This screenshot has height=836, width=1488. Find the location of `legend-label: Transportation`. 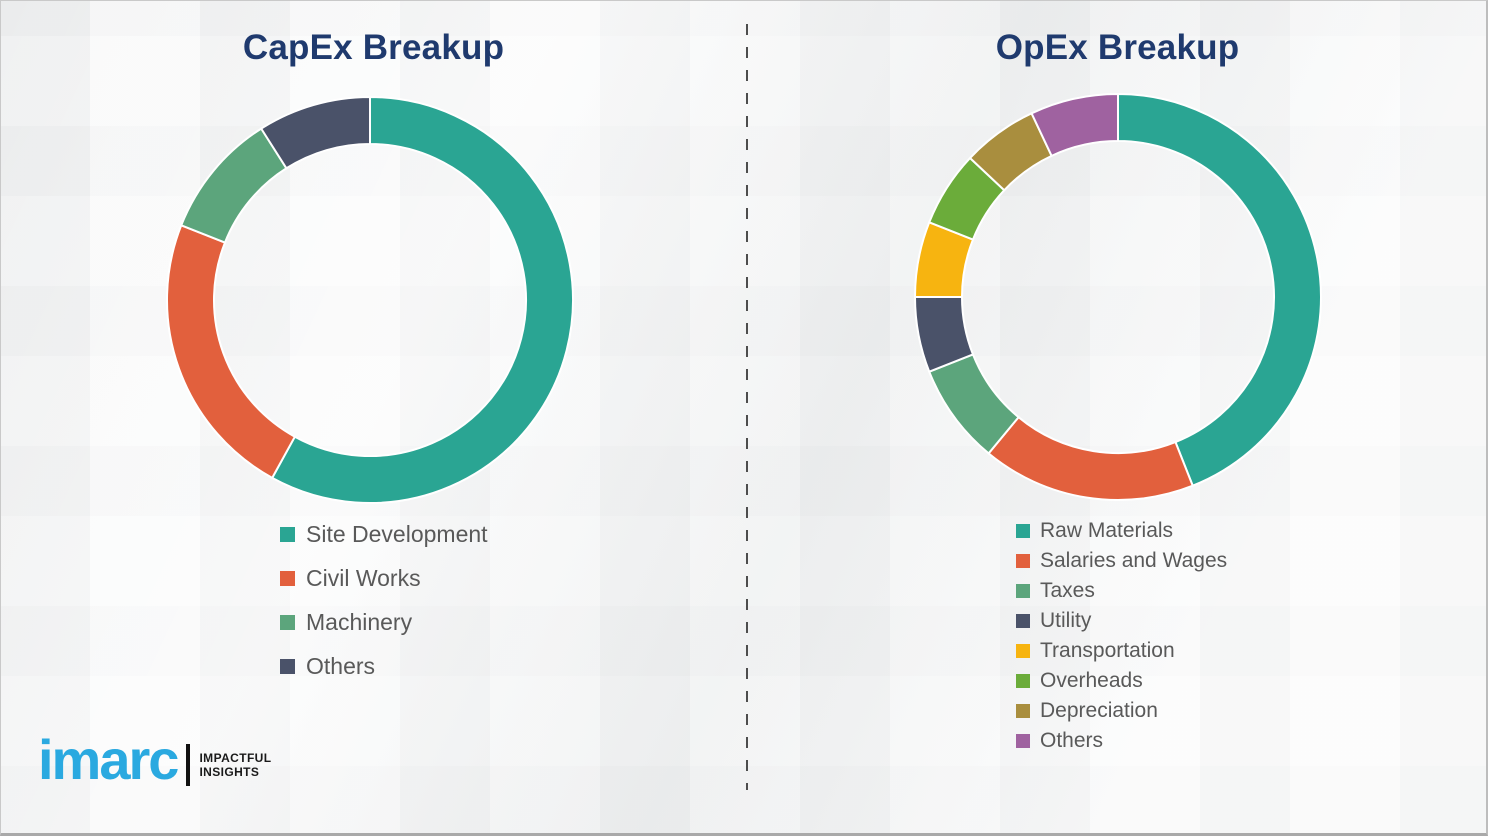

legend-label: Transportation is located at coordinates (1107, 650).